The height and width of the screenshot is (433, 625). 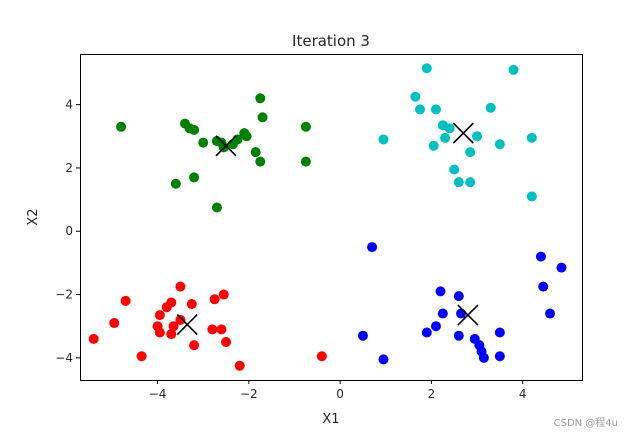 I want to click on x-tick-label: 4, so click(x=523, y=394).